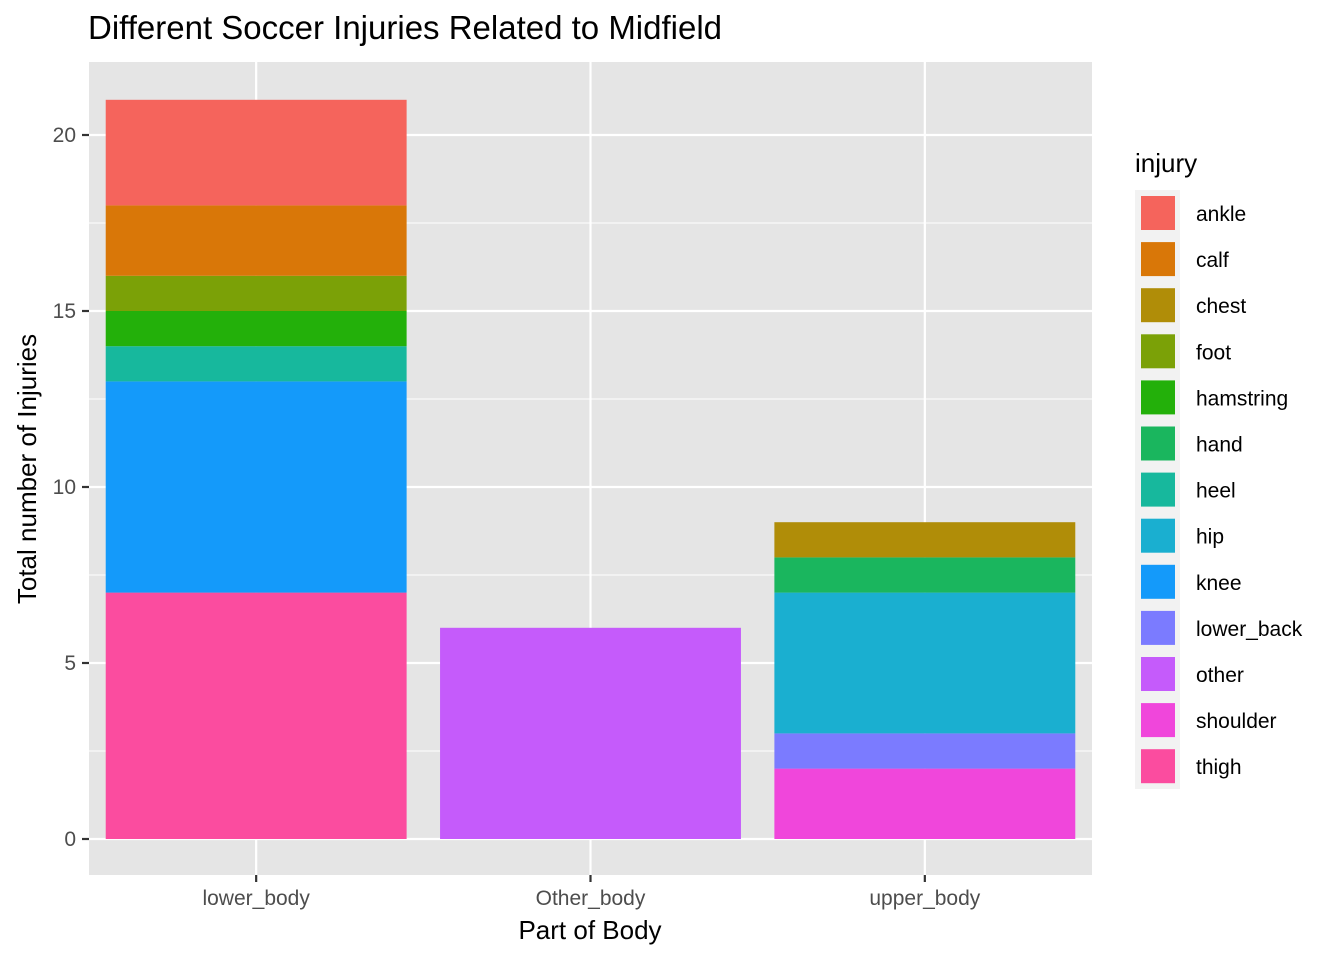 Image resolution: width=1344 pixels, height=960 pixels. Describe the element at coordinates (1219, 445) in the screenshot. I see `legend-label-hand: hand` at that location.